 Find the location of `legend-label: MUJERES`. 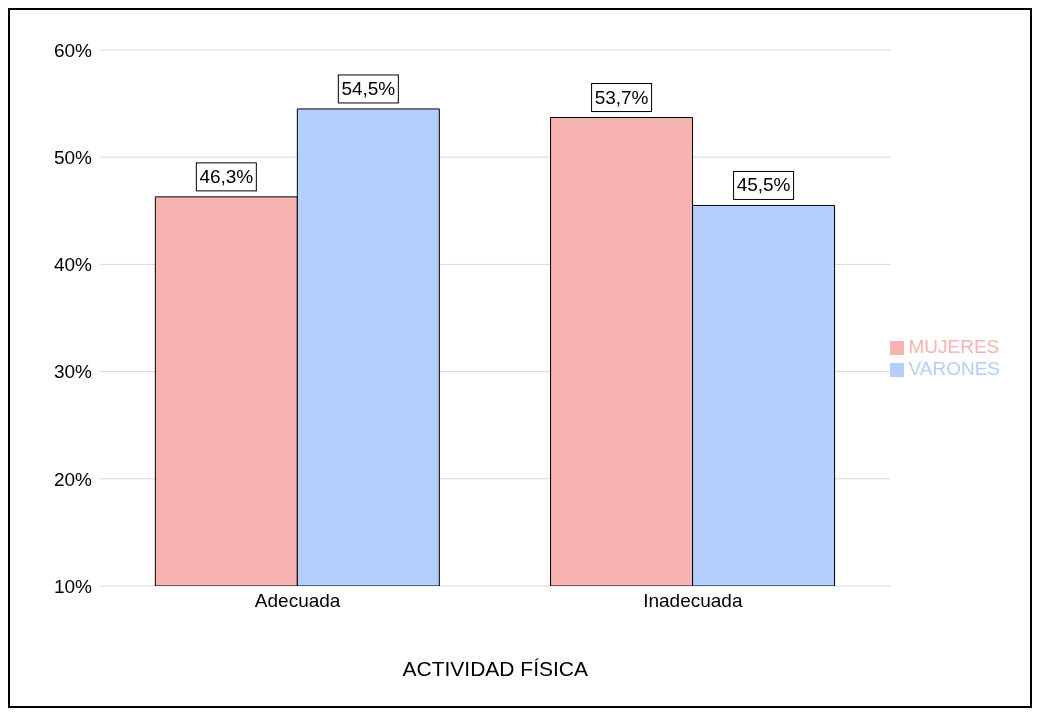

legend-label: MUJERES is located at coordinates (954, 346).